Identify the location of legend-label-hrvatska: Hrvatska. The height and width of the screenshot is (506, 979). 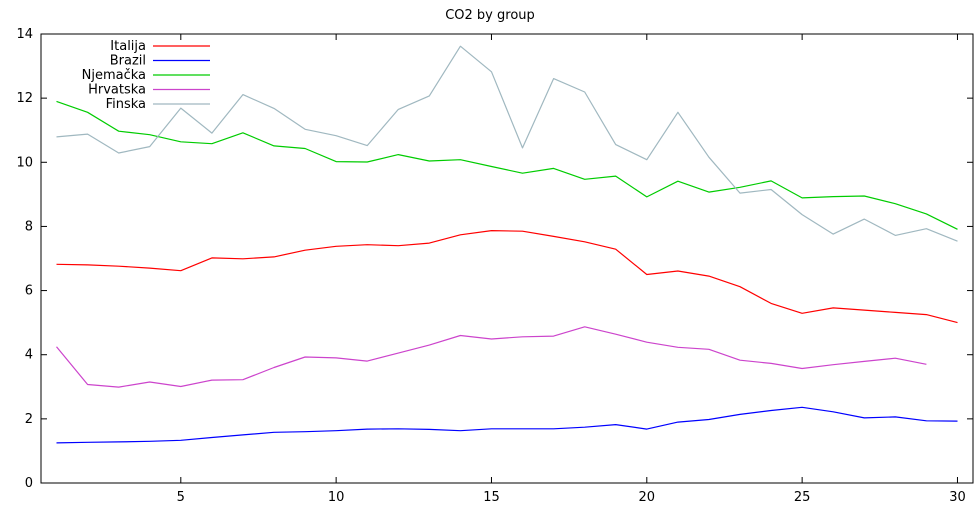
(117, 90).